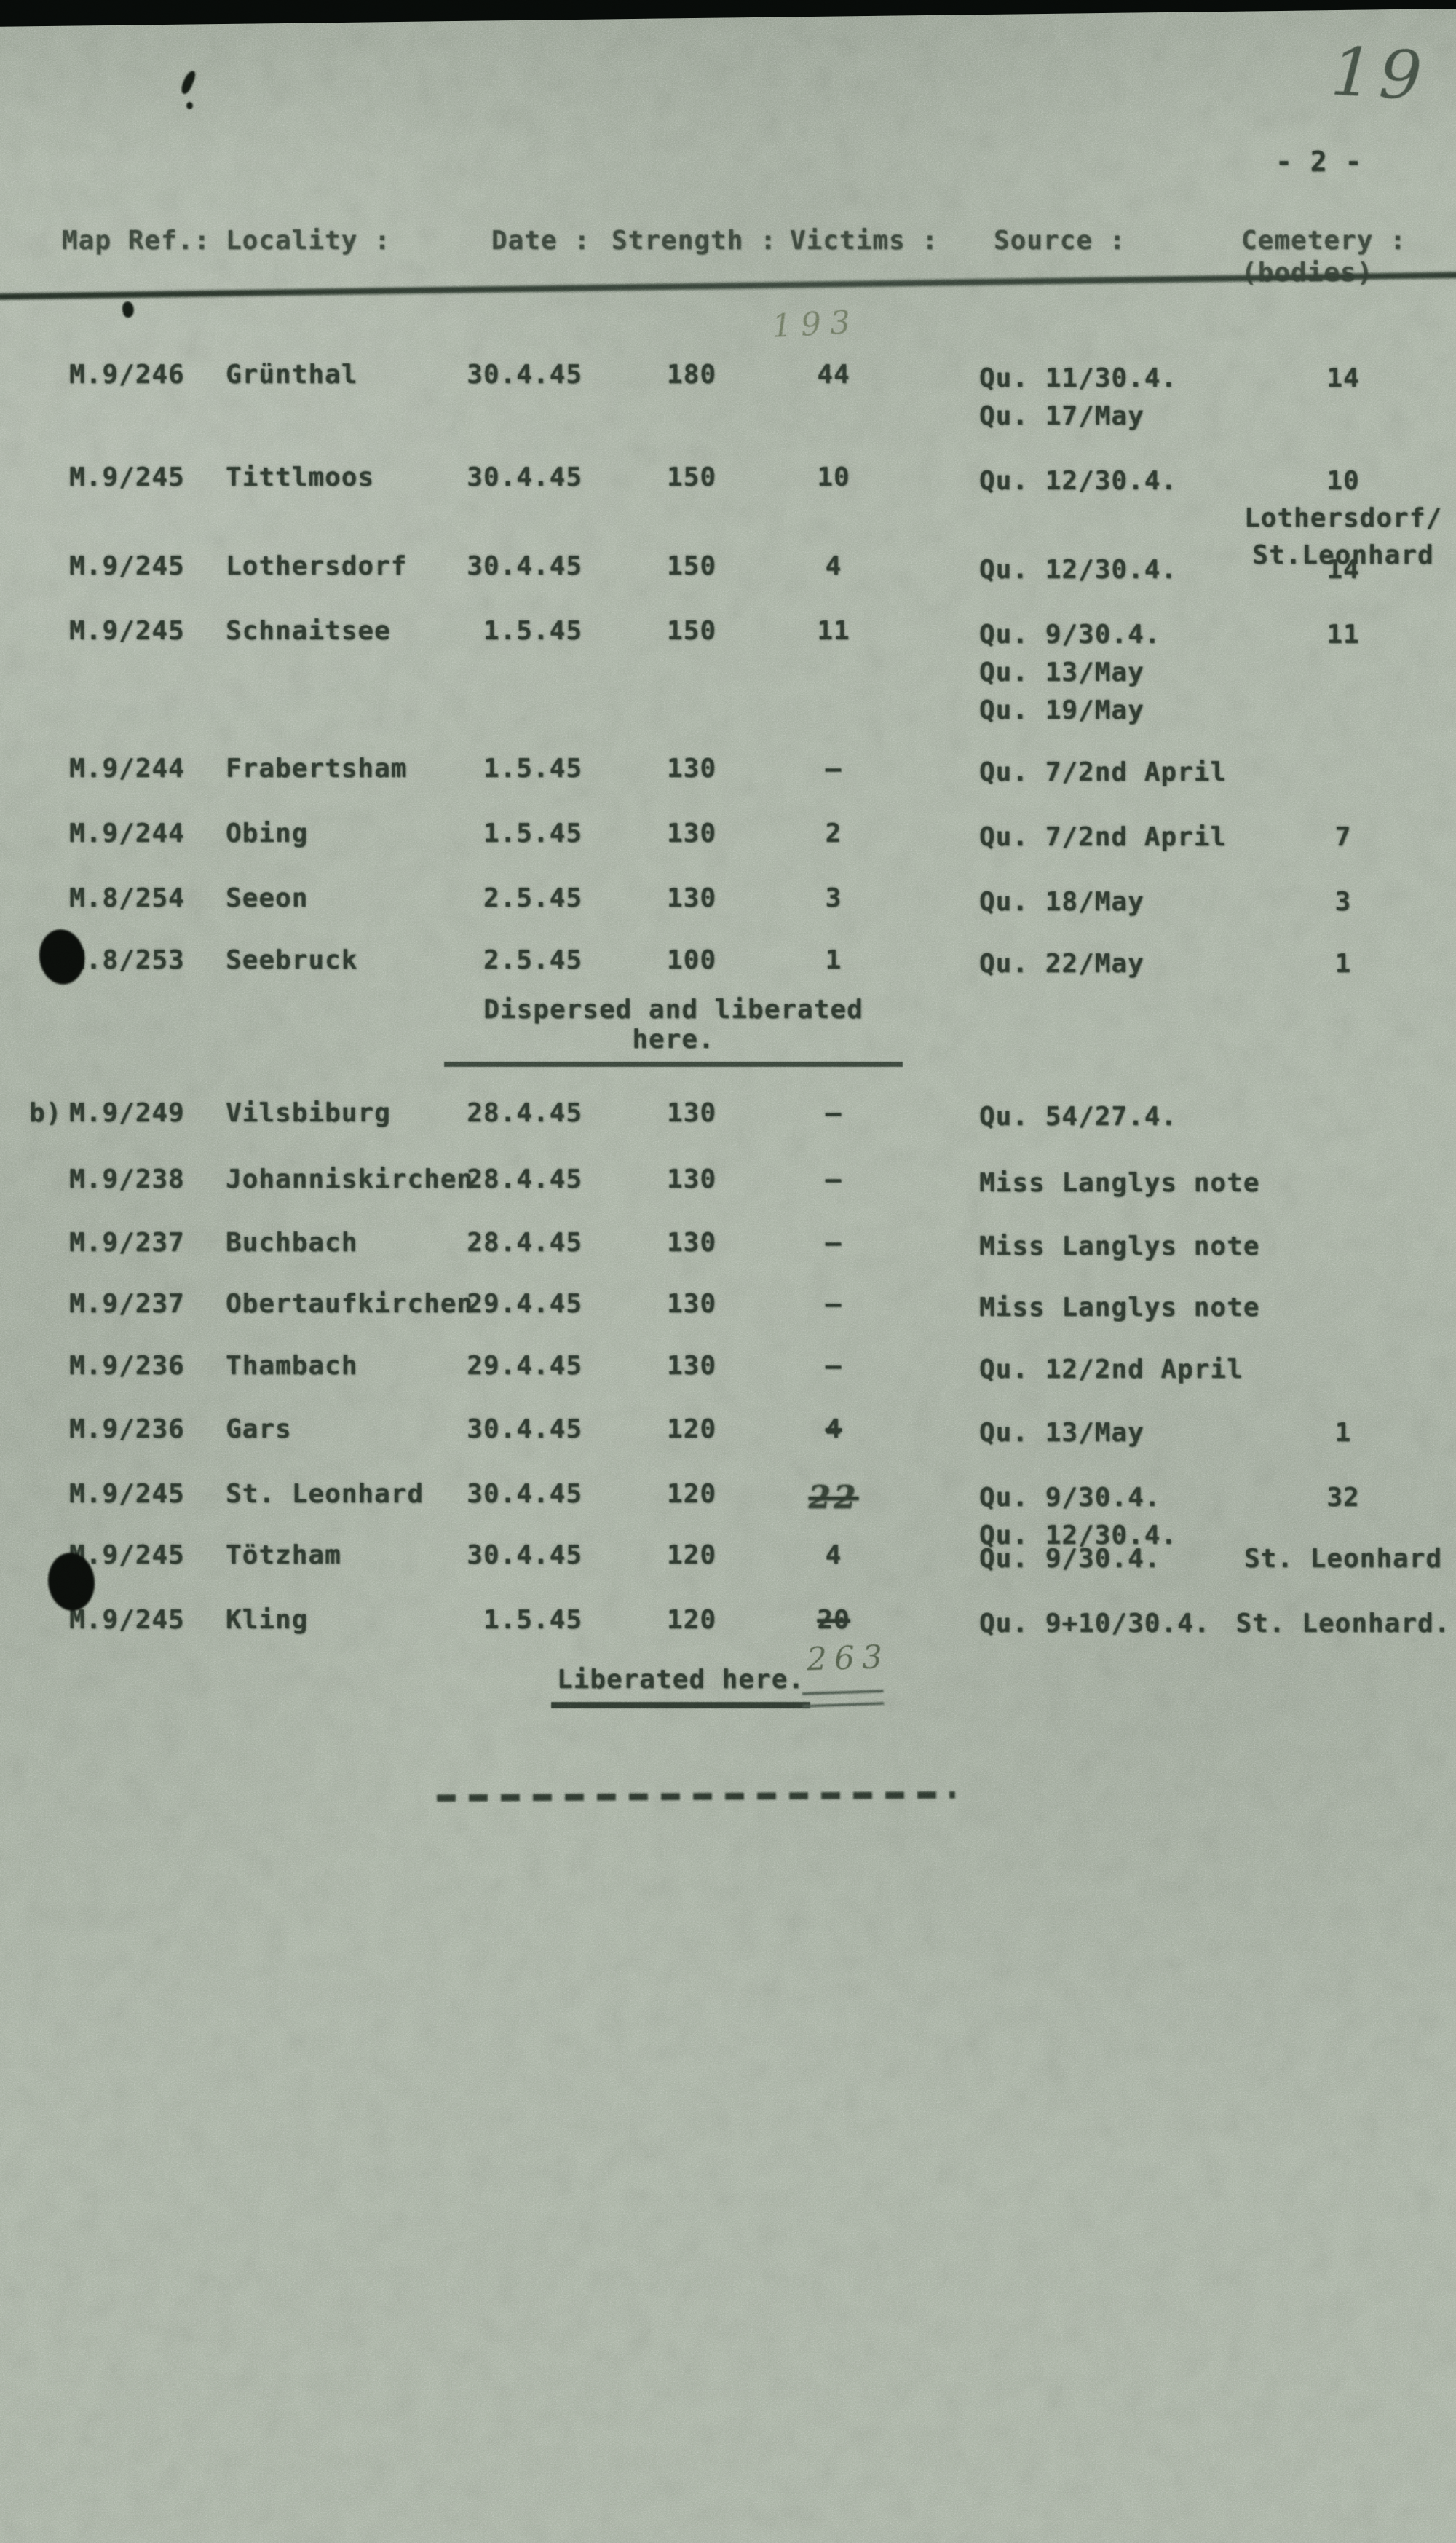 This screenshot has height=2543, width=1456. I want to click on locality-cell: Obing, so click(267, 833).